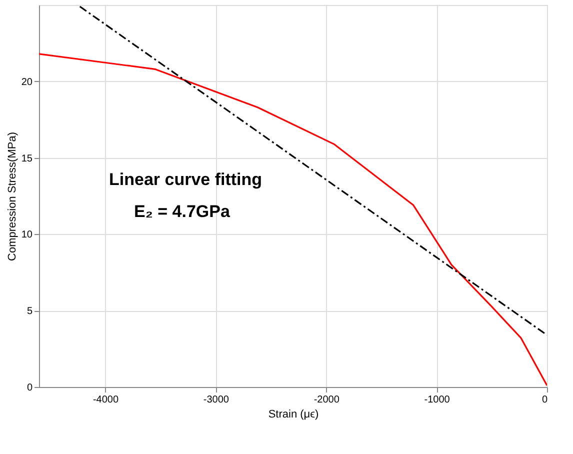  Describe the element at coordinates (27, 158) in the screenshot. I see `y-tick-label: 15` at that location.